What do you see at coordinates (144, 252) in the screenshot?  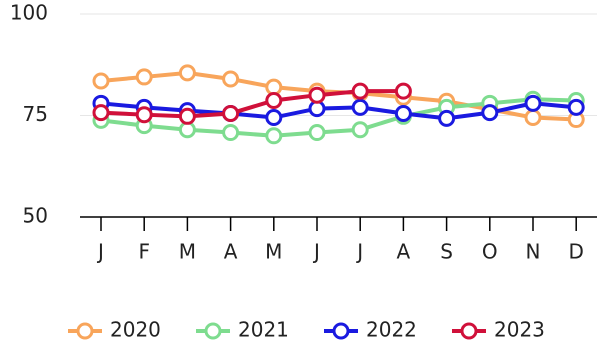 I see `x-tick-label: F` at bounding box center [144, 252].